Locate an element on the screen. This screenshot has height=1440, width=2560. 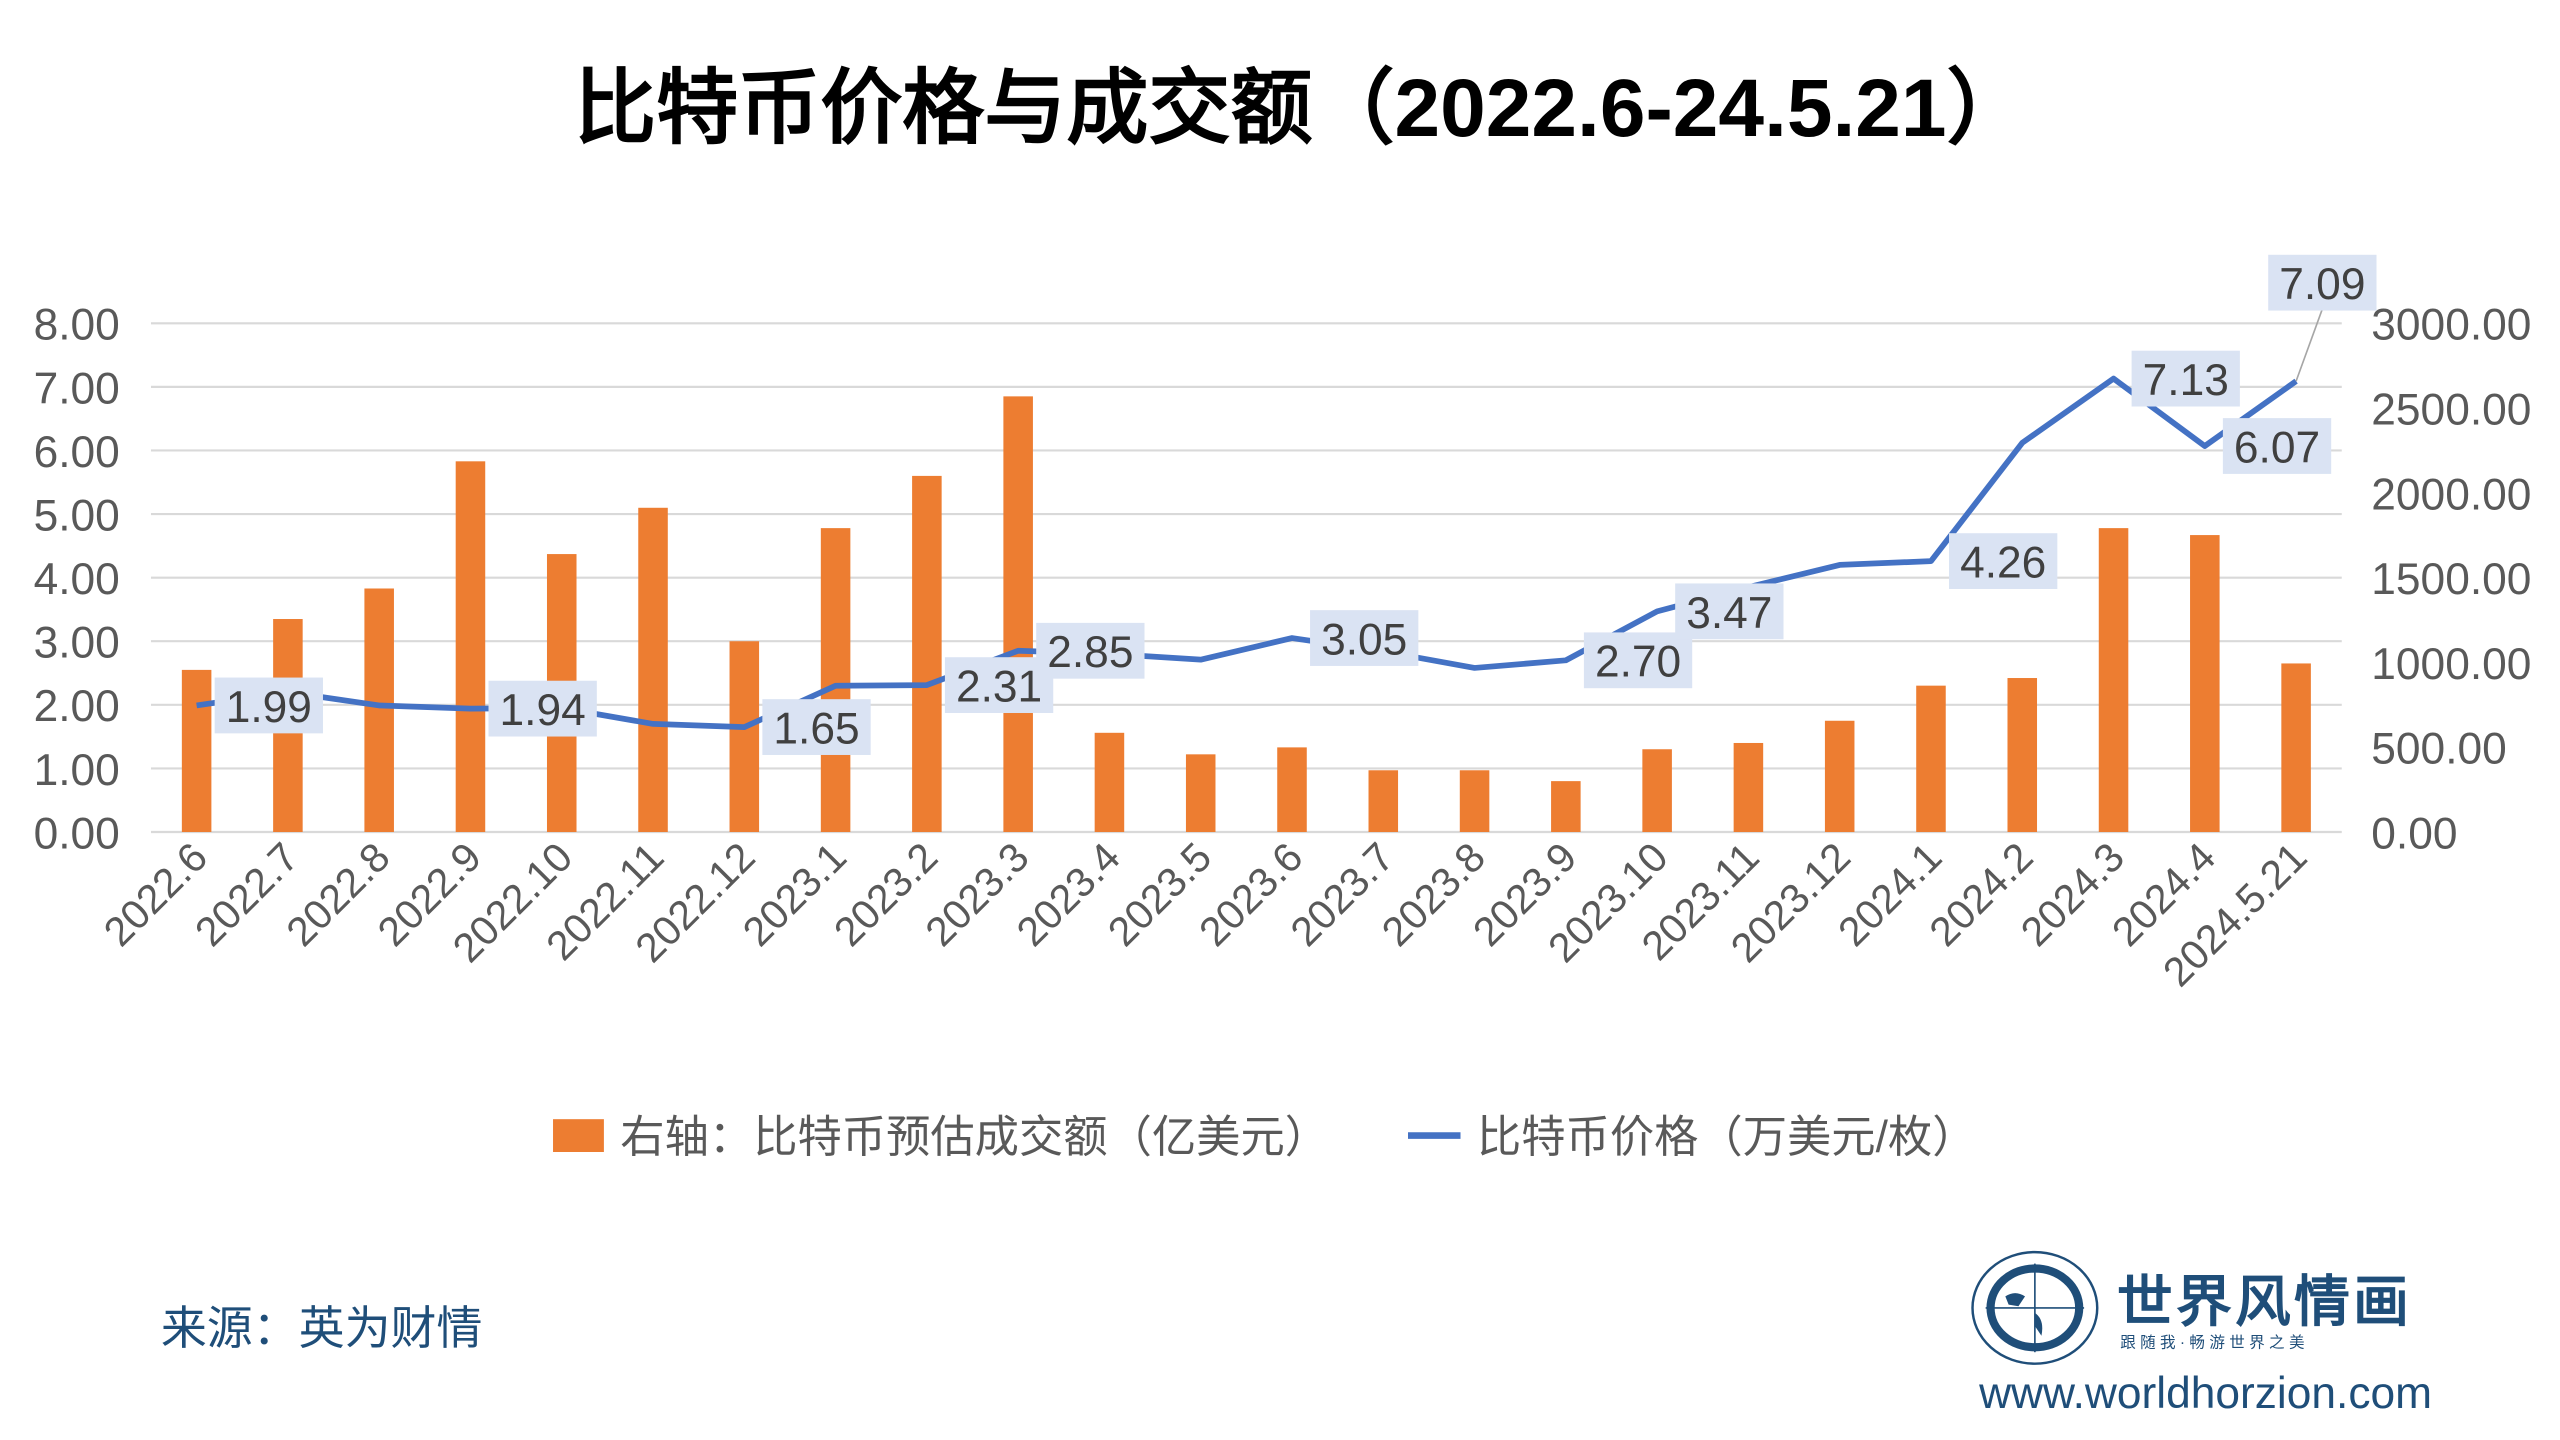
right-tick-label: 2000.00 is located at coordinates (2451, 494).